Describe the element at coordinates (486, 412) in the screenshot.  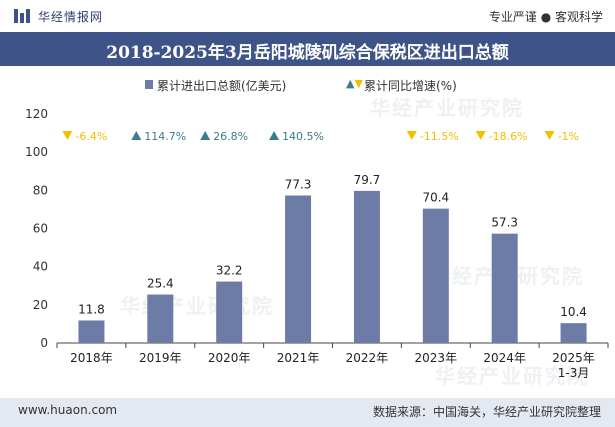
I see `footer-source: 数据来源：中国海关，华经产业研究院整理` at that location.